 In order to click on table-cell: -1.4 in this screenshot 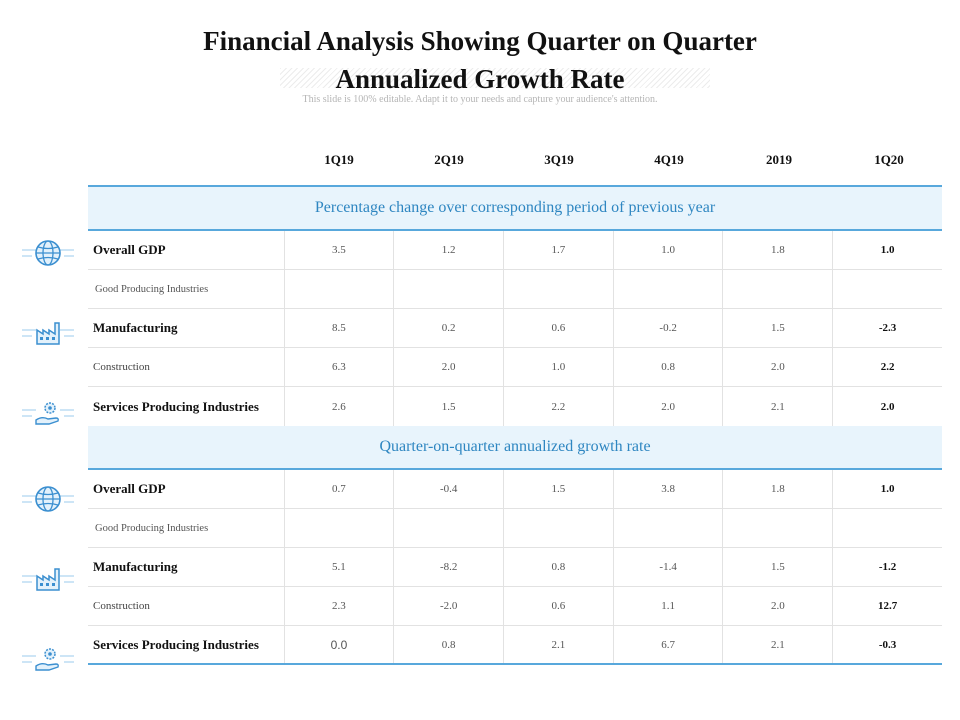, I will do `click(667, 567)`.